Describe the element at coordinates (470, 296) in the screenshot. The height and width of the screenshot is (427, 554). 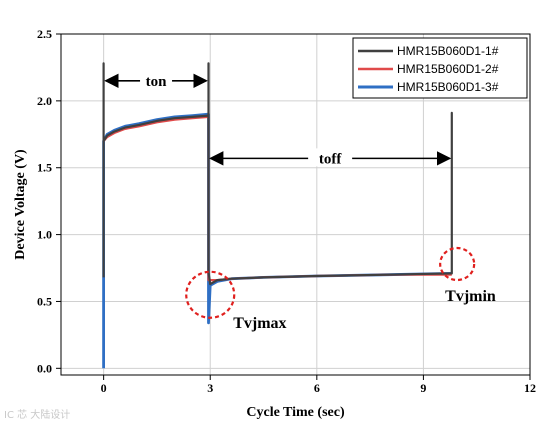
I see `tvjmin-label: Tvjmin` at that location.